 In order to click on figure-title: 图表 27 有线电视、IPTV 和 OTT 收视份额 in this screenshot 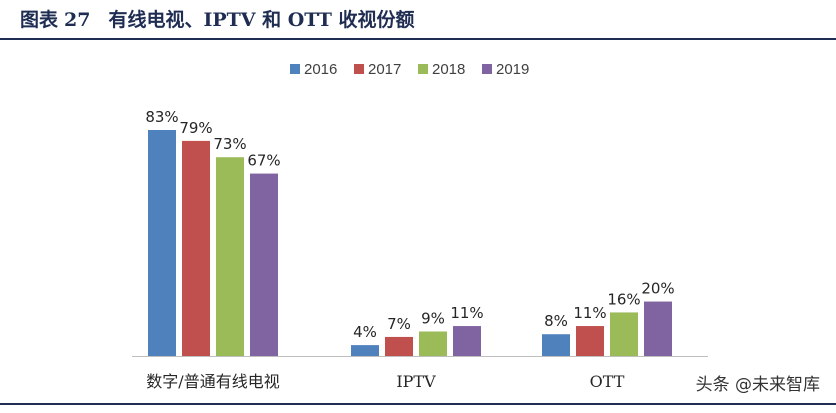, I will do `click(217, 20)`.